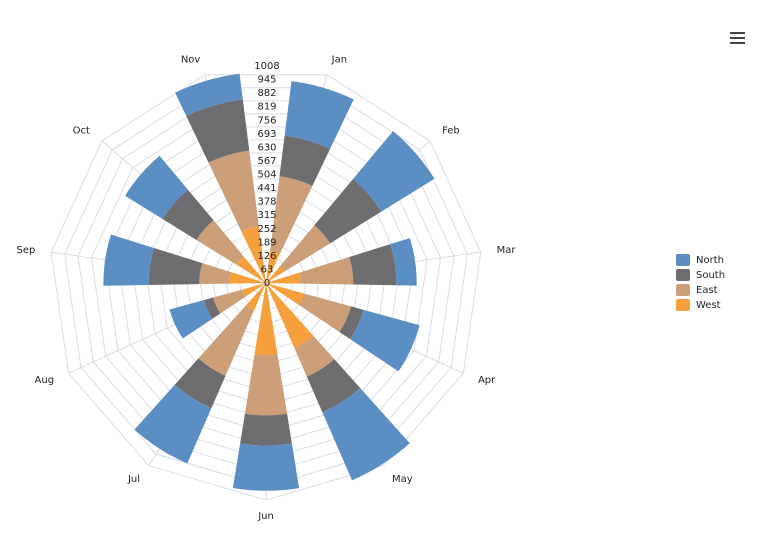  What do you see at coordinates (266, 80) in the screenshot?
I see `y-tick-label: 945` at bounding box center [266, 80].